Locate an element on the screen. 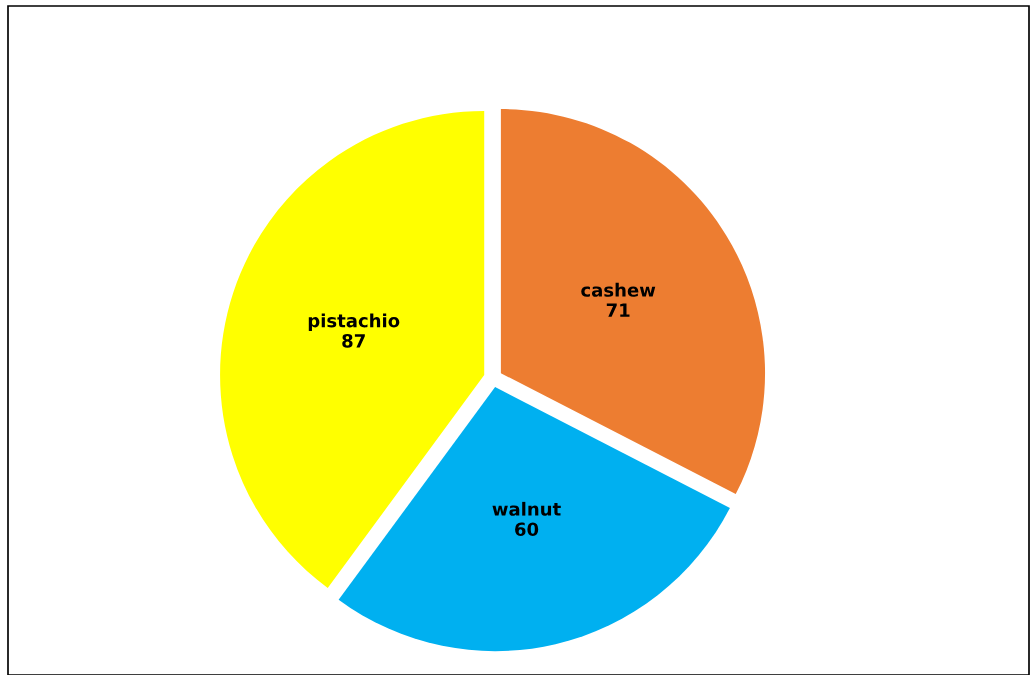  data-label: 60 is located at coordinates (527, 529).